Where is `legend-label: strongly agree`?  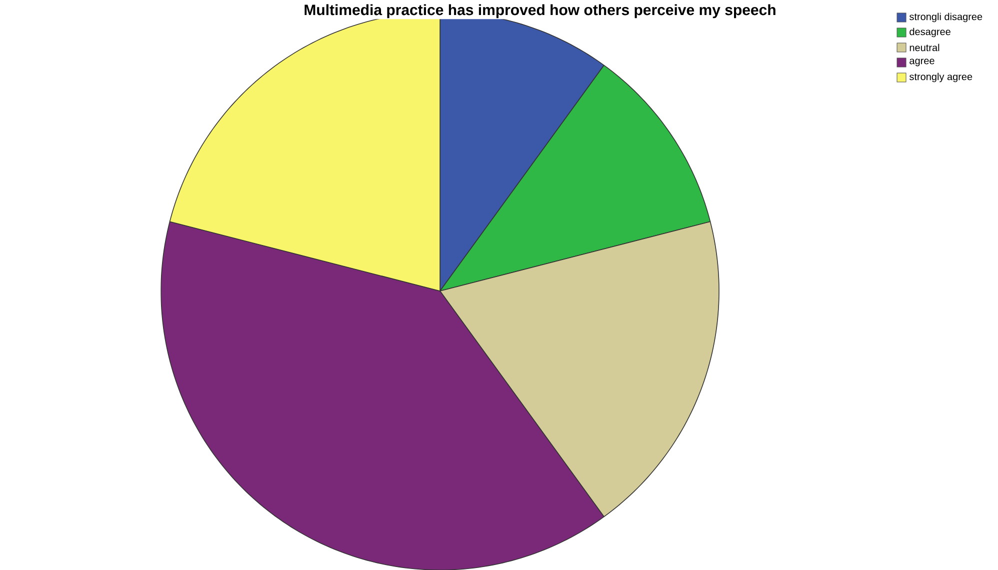
legend-label: strongly agree is located at coordinates (940, 77).